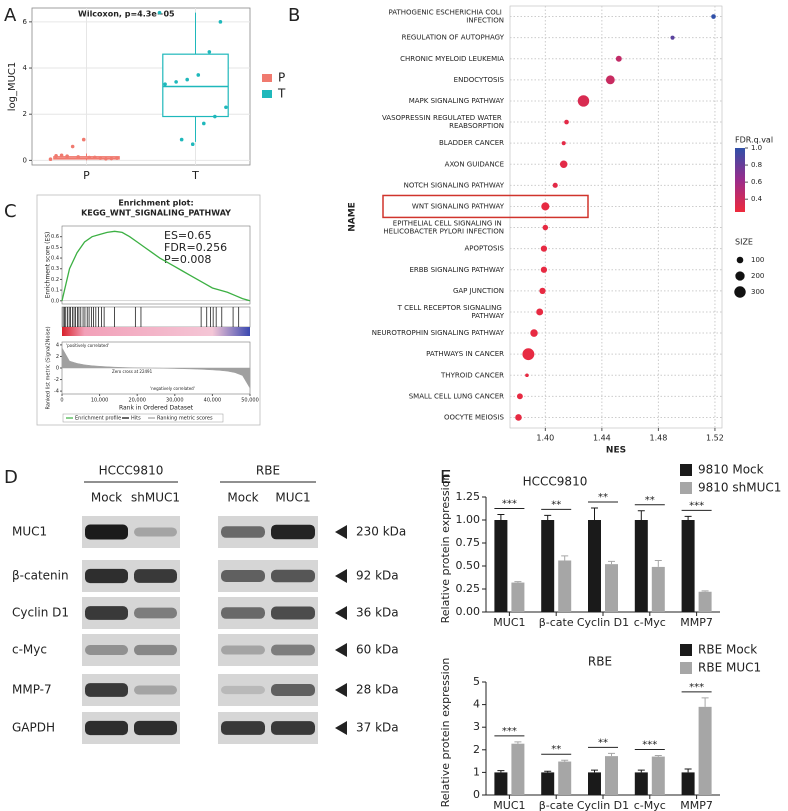  I want to click on y-tick-label: APOPTOSIS, so click(485, 249).